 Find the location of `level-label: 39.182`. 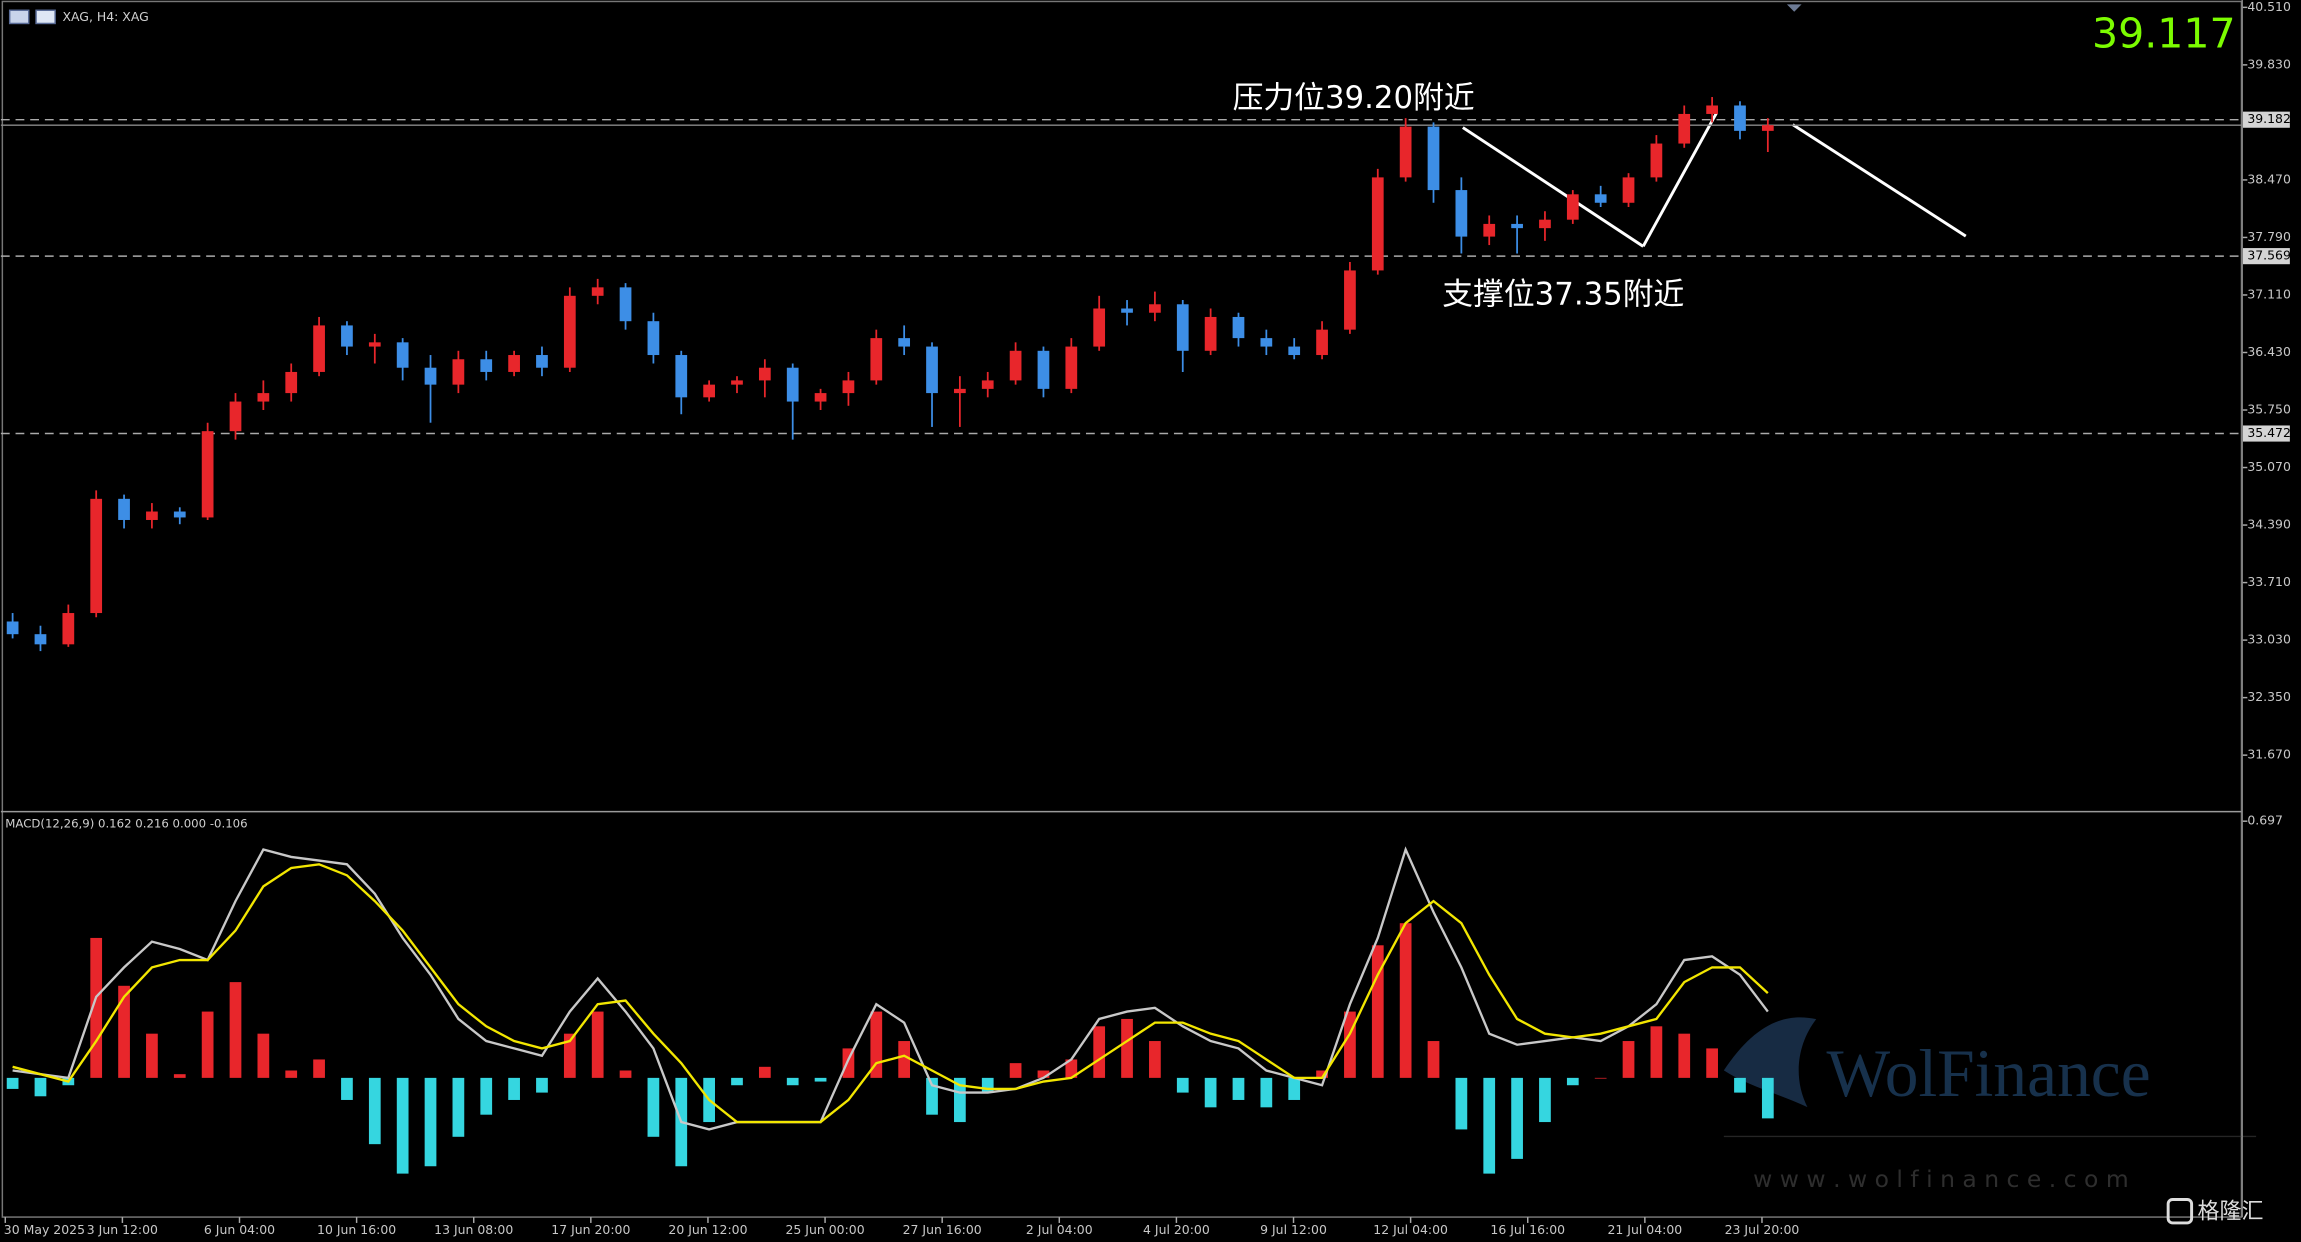

level-label: 39.182 is located at coordinates (2269, 118).